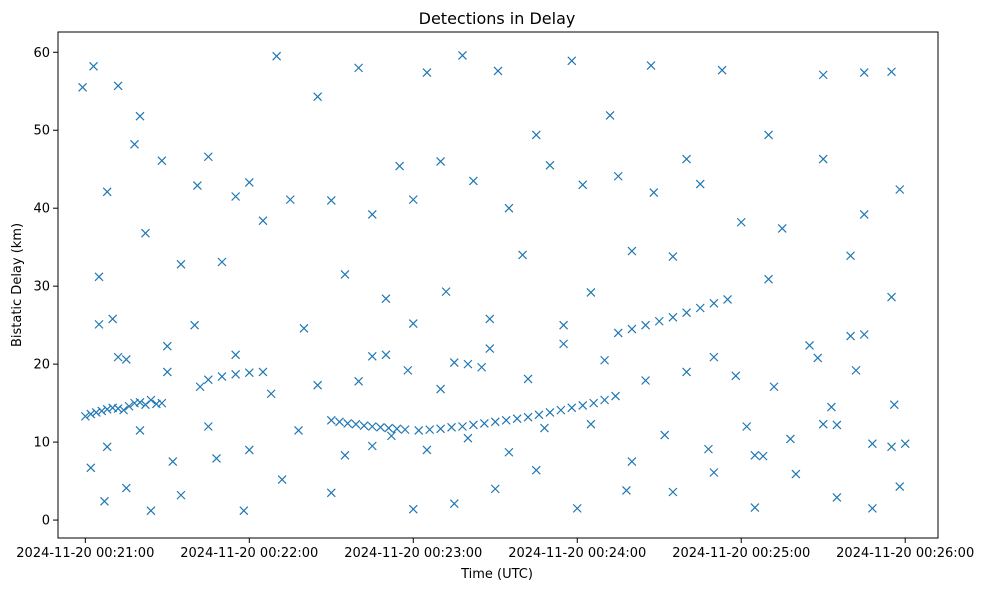 The height and width of the screenshot is (590, 985). Describe the element at coordinates (249, 553) in the screenshot. I see `x-tick-label: 2024-11-20 00:22:00` at that location.